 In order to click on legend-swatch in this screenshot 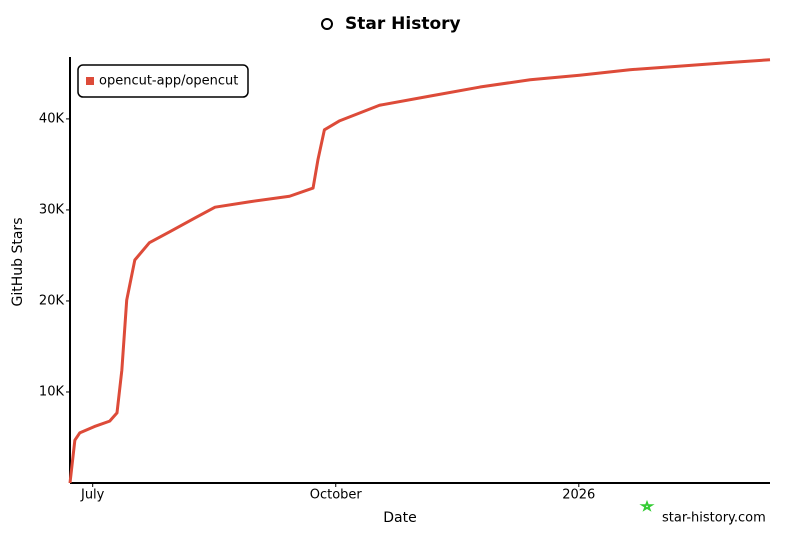, I will do `click(90, 81)`.